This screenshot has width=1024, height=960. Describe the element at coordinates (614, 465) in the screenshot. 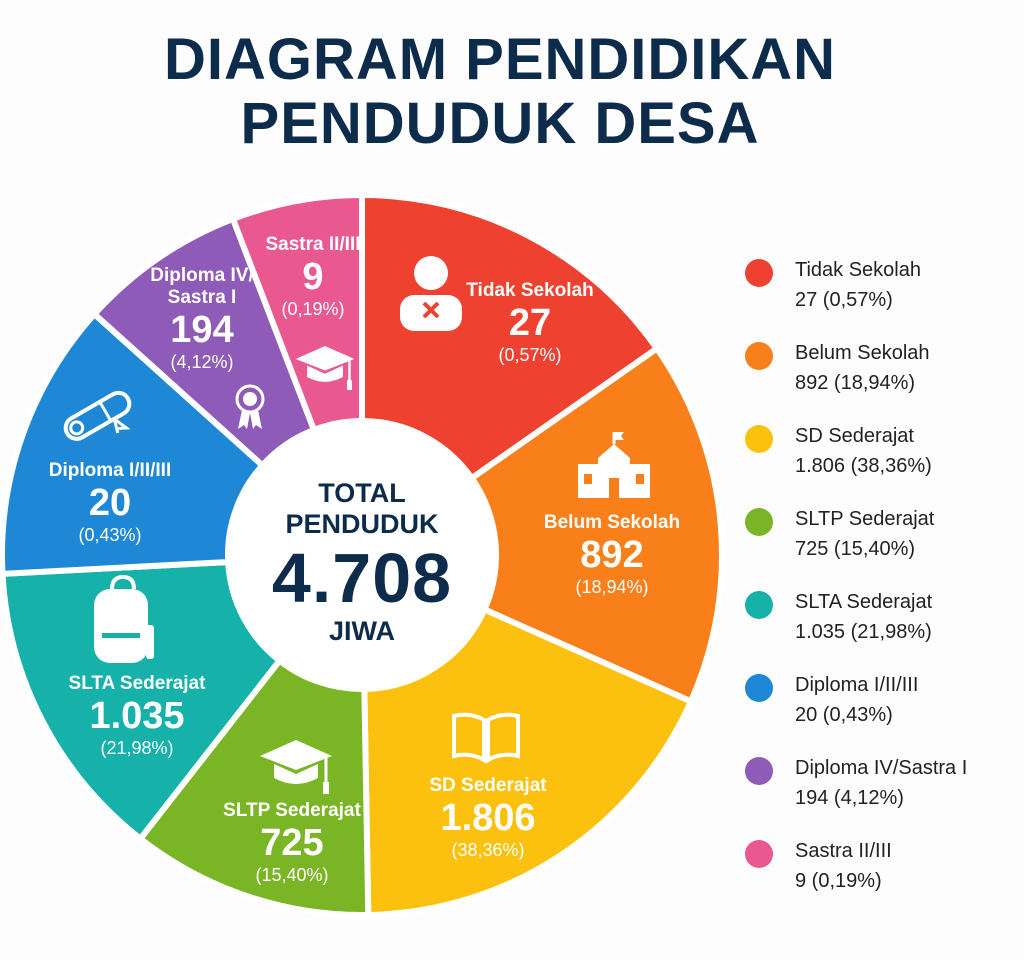

I see `school-building-icon` at that location.